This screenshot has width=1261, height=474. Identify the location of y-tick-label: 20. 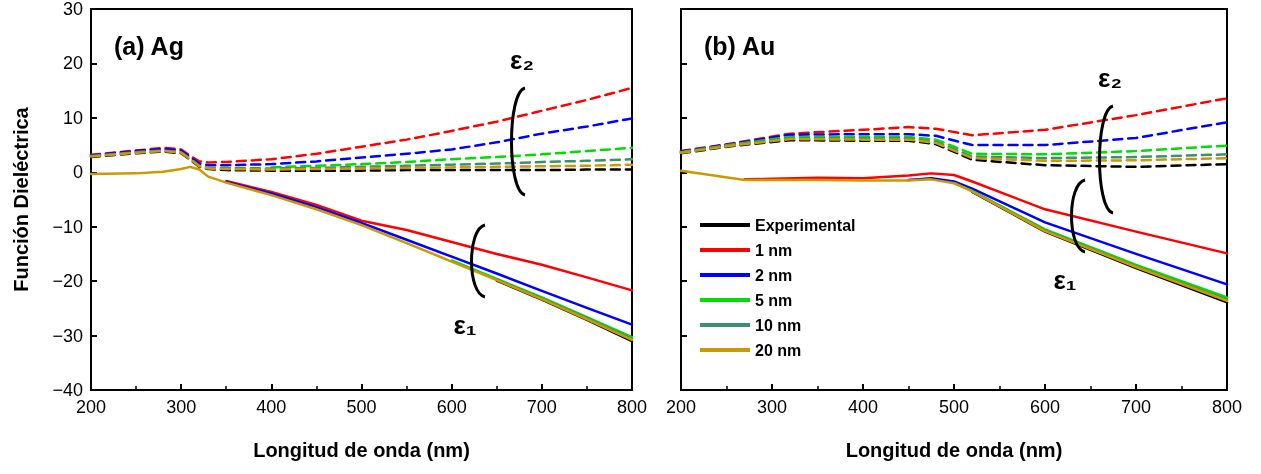
(72, 63).